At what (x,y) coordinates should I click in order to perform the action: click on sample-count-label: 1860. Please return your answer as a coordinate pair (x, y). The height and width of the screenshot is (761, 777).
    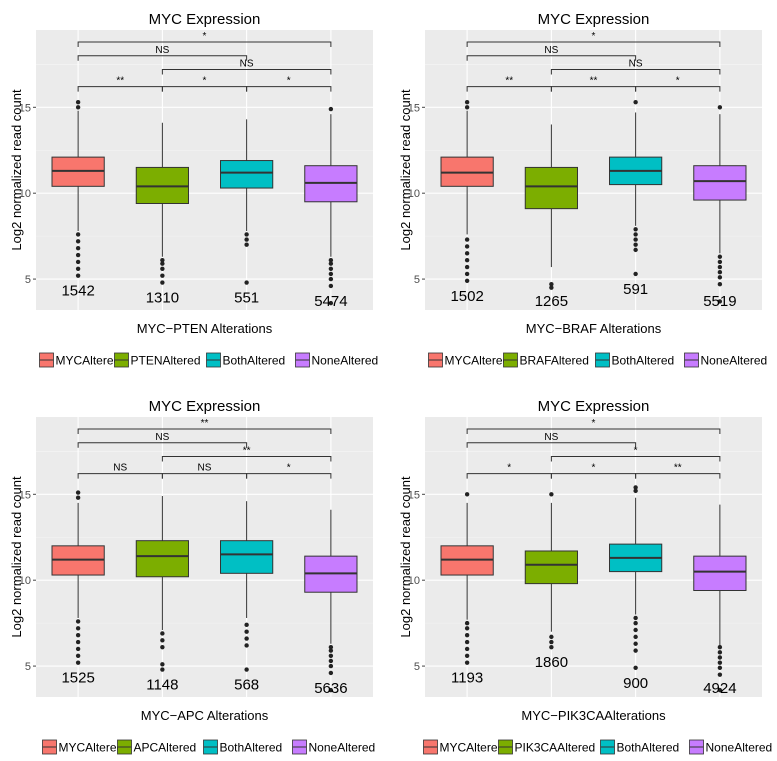
    Looking at the image, I should click on (551, 662).